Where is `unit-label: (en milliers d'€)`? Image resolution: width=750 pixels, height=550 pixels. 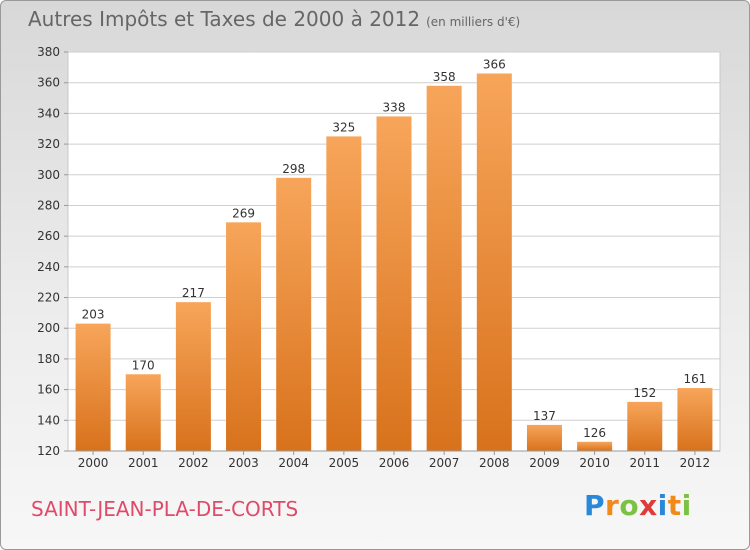 unit-label: (en milliers d'€) is located at coordinates (473, 22).